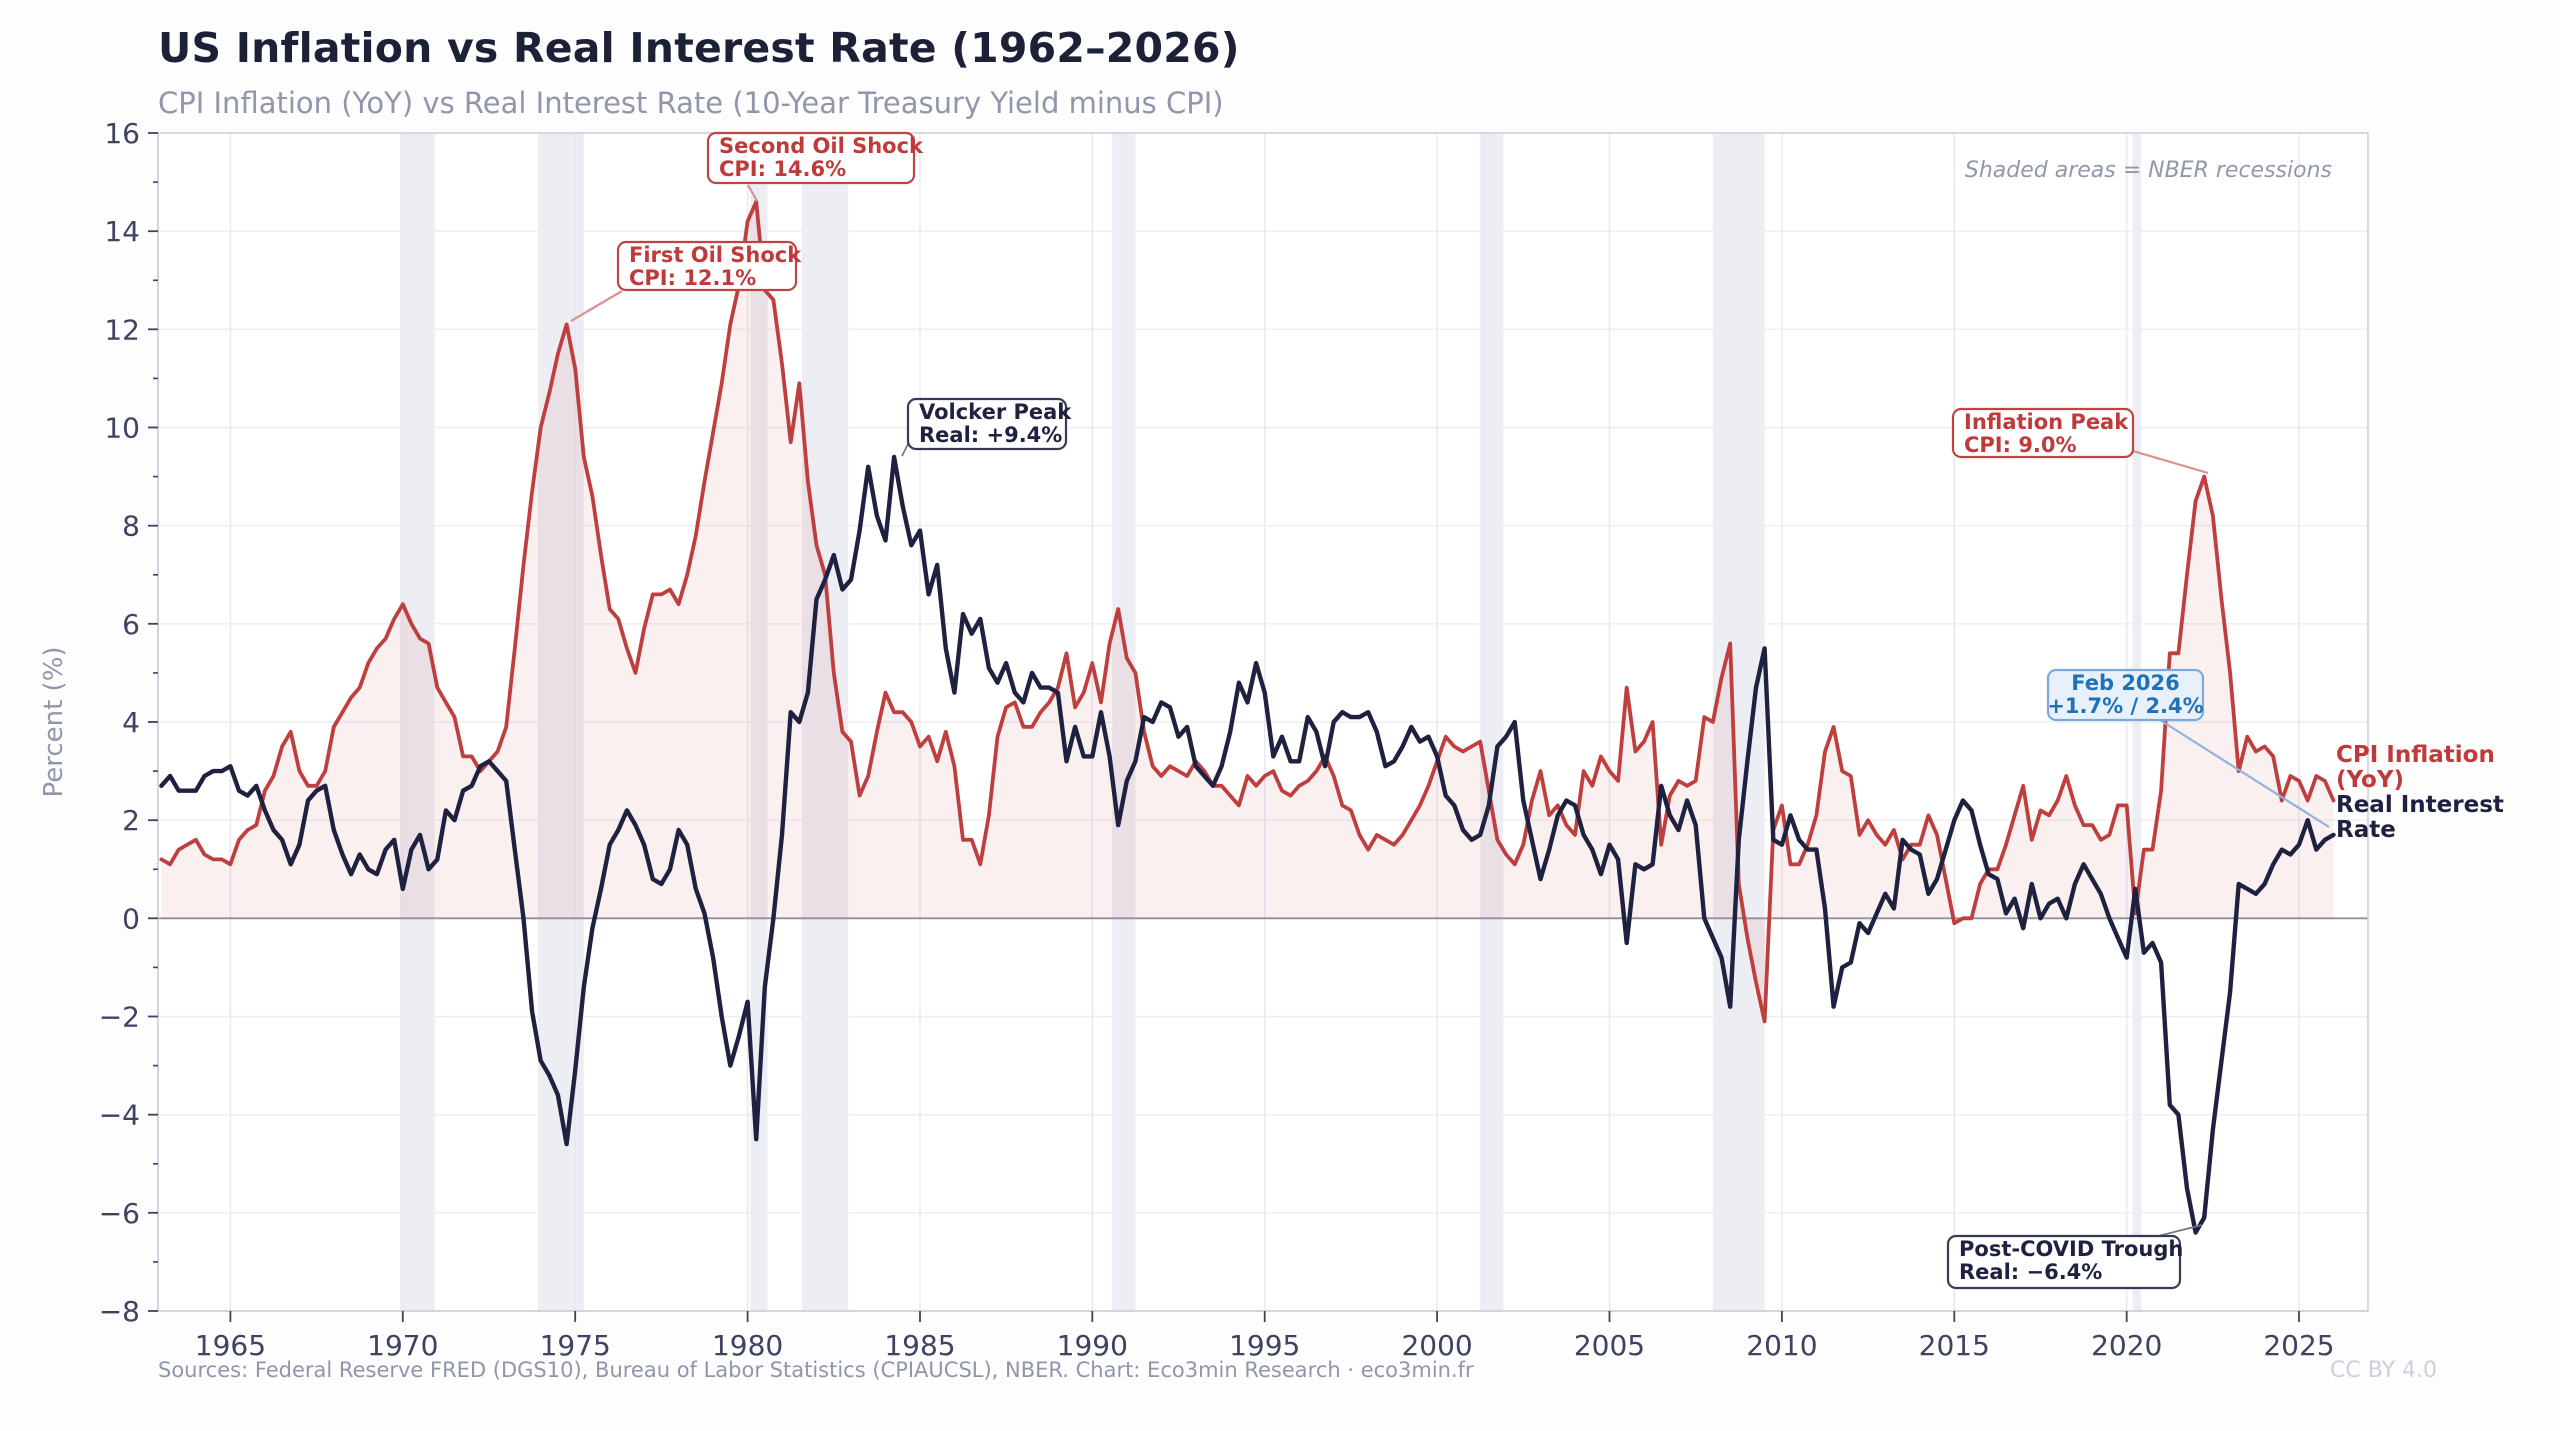 Image resolution: width=2560 pixels, height=1431 pixels. What do you see at coordinates (747, 1345) in the screenshot?
I see `x-tick-label: 1980` at bounding box center [747, 1345].